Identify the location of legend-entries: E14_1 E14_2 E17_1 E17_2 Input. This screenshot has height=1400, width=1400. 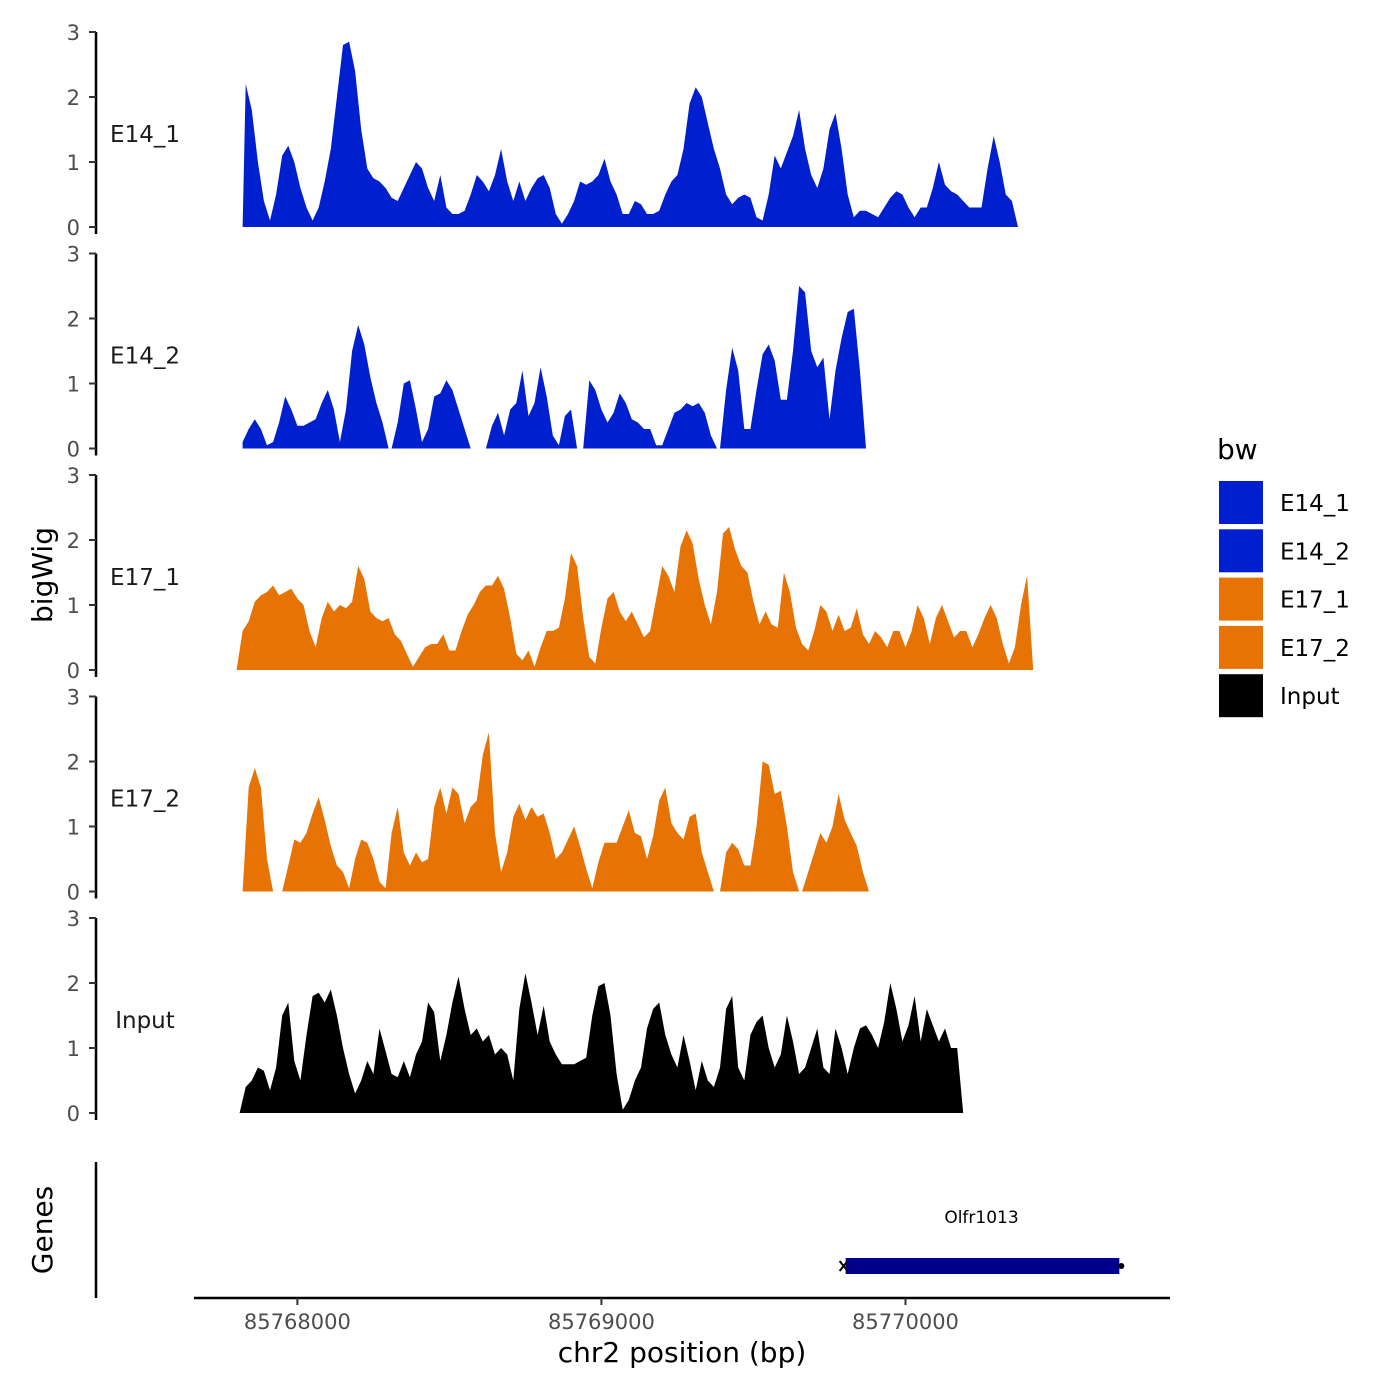
(1284, 599).